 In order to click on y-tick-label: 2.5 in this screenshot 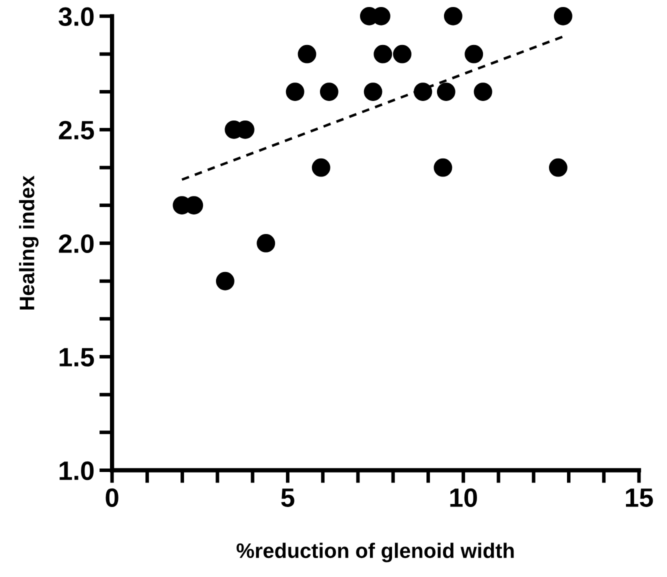, I will do `click(76, 130)`.